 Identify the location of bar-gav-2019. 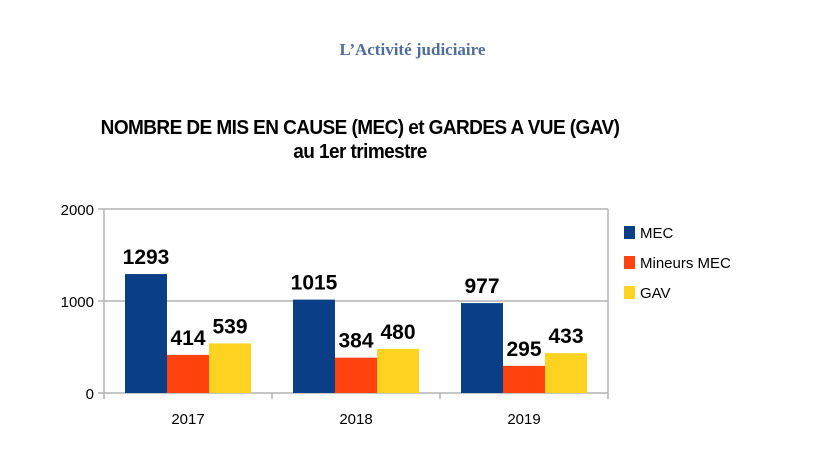
(566, 373).